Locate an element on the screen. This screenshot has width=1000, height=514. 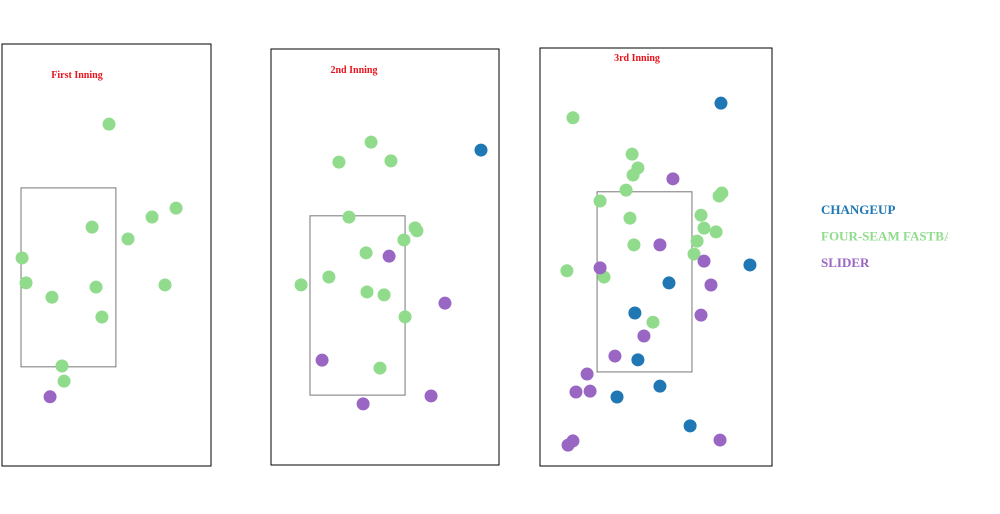
legend: CHANGEUP FOUR-SEAM FASTBALL SLIDER is located at coordinates (896, 236).